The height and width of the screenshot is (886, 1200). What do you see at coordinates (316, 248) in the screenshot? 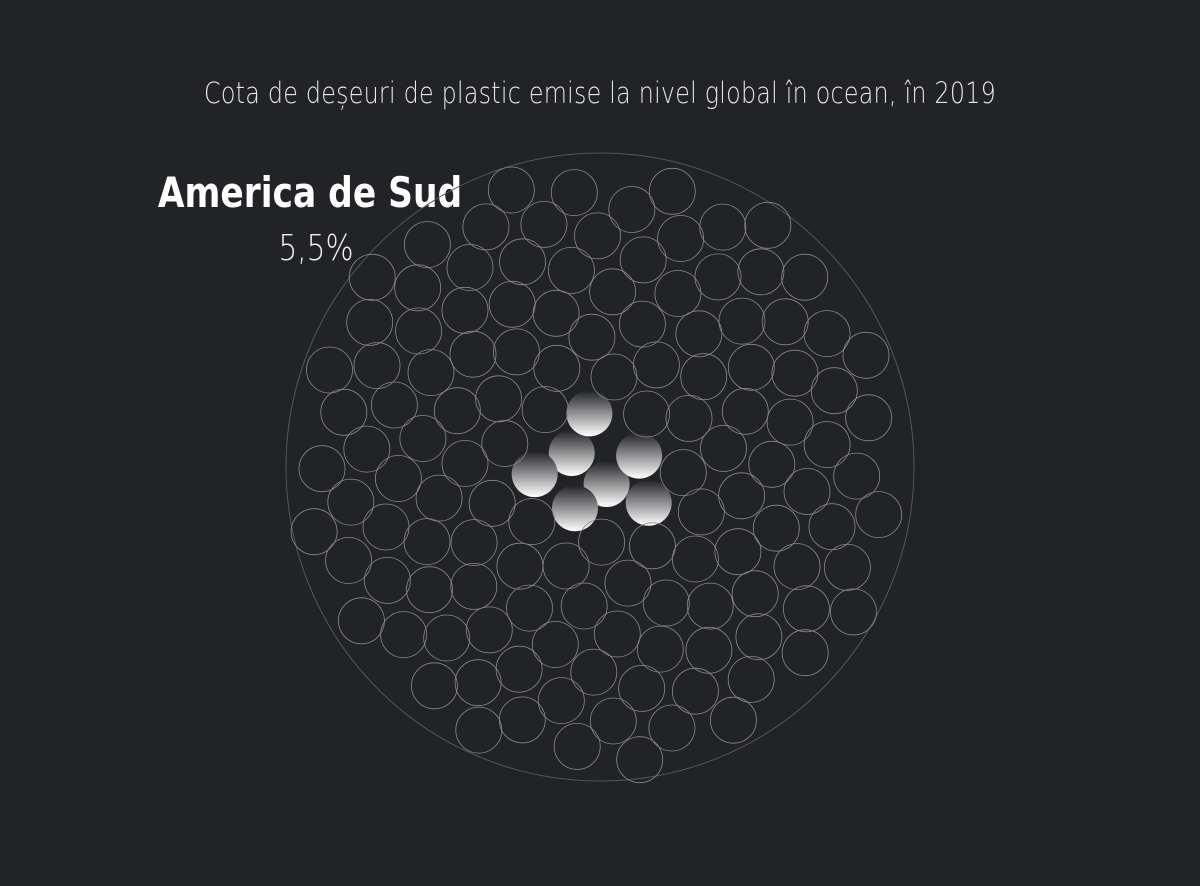
I see `highlight-region-value: 5,5%` at bounding box center [316, 248].